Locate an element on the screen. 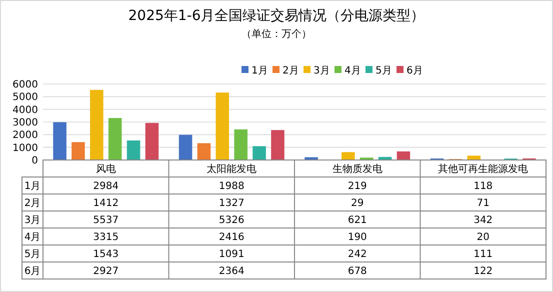 The height and width of the screenshot is (292, 553). data-label: 190 is located at coordinates (357, 237).